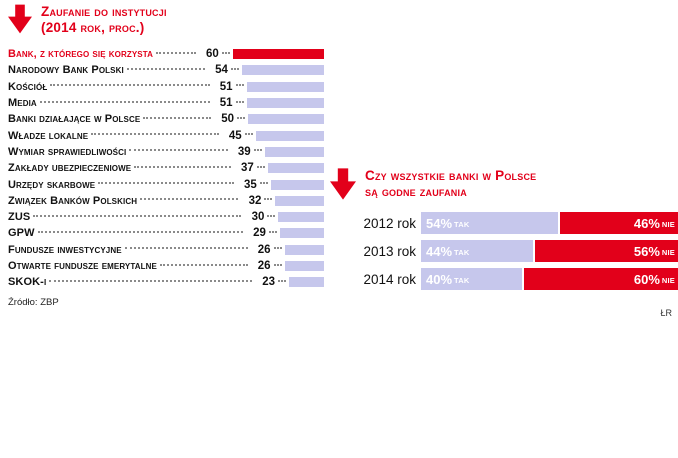 The image size is (678, 458). Describe the element at coordinates (250, 184) in the screenshot. I see `institution-value: 35` at that location.